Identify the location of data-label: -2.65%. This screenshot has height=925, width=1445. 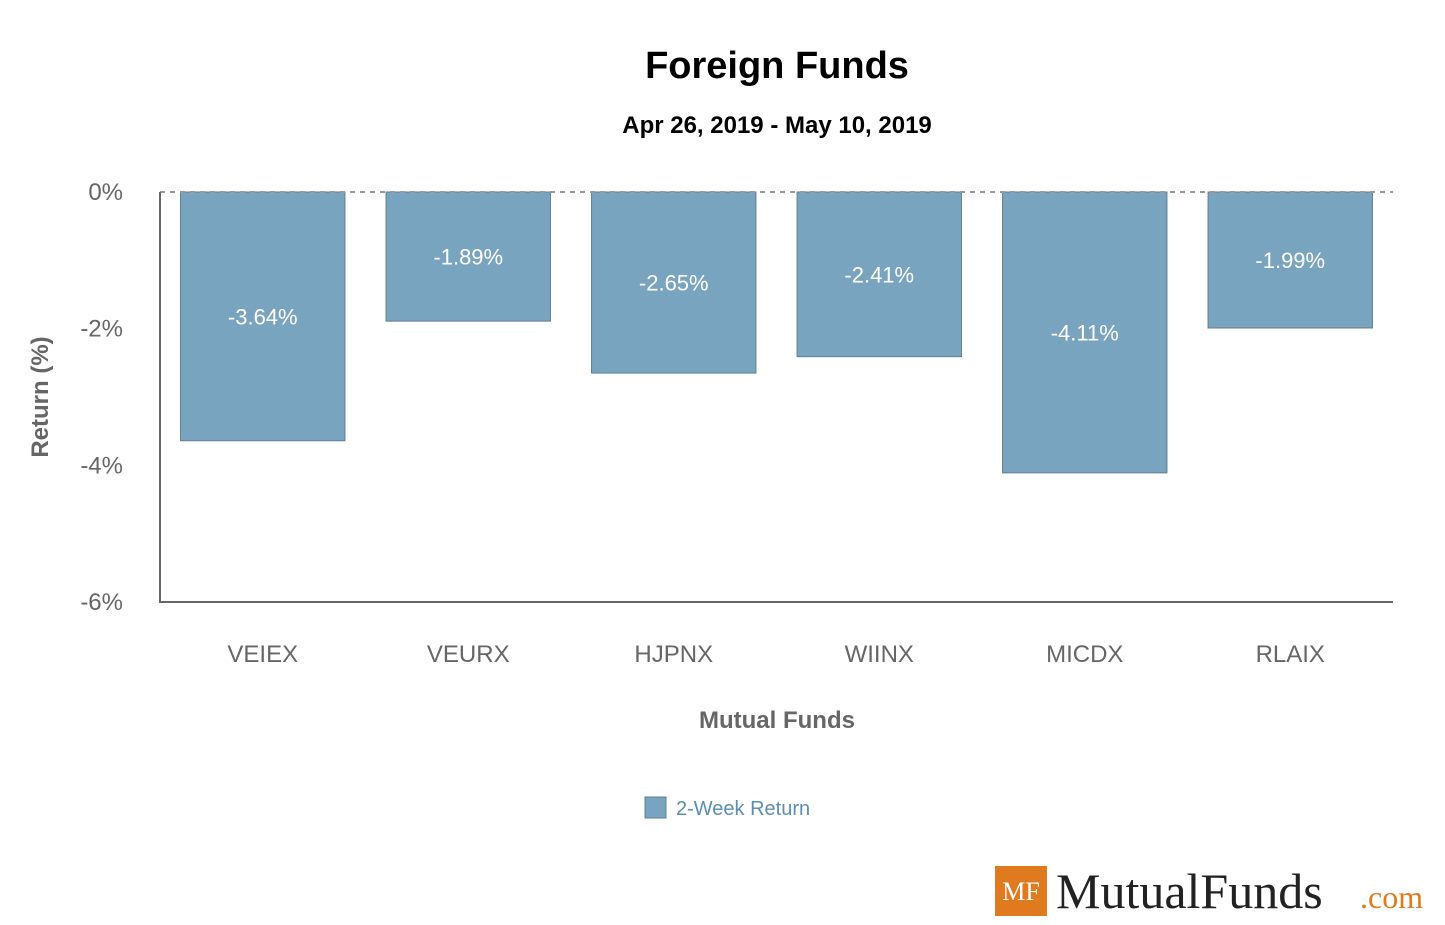
(674, 283).